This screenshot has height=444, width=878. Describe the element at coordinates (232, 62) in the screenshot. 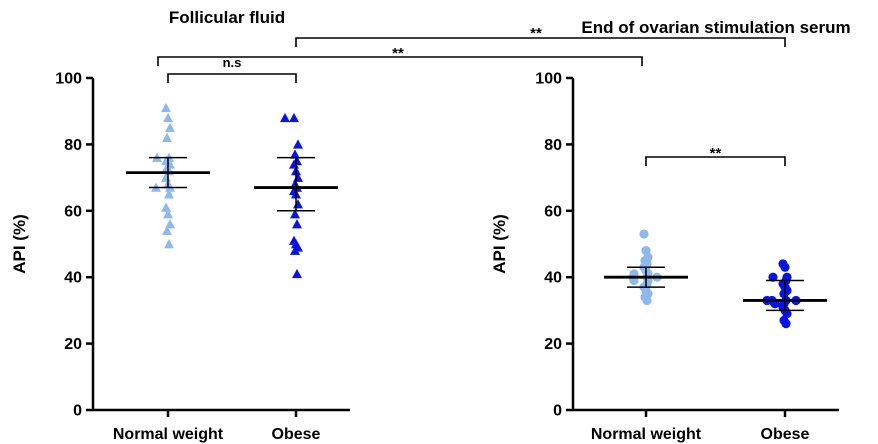

I see `significance-label: n.s` at that location.